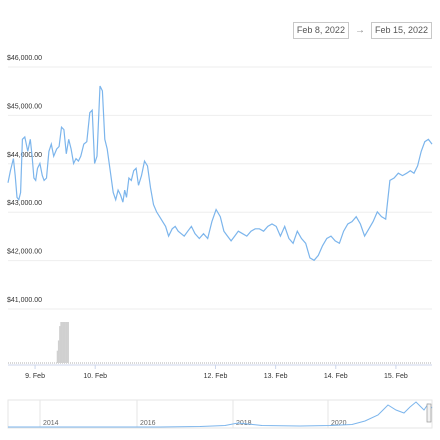  What do you see at coordinates (220, 343) in the screenshot?
I see `volume-bars` at bounding box center [220, 343].